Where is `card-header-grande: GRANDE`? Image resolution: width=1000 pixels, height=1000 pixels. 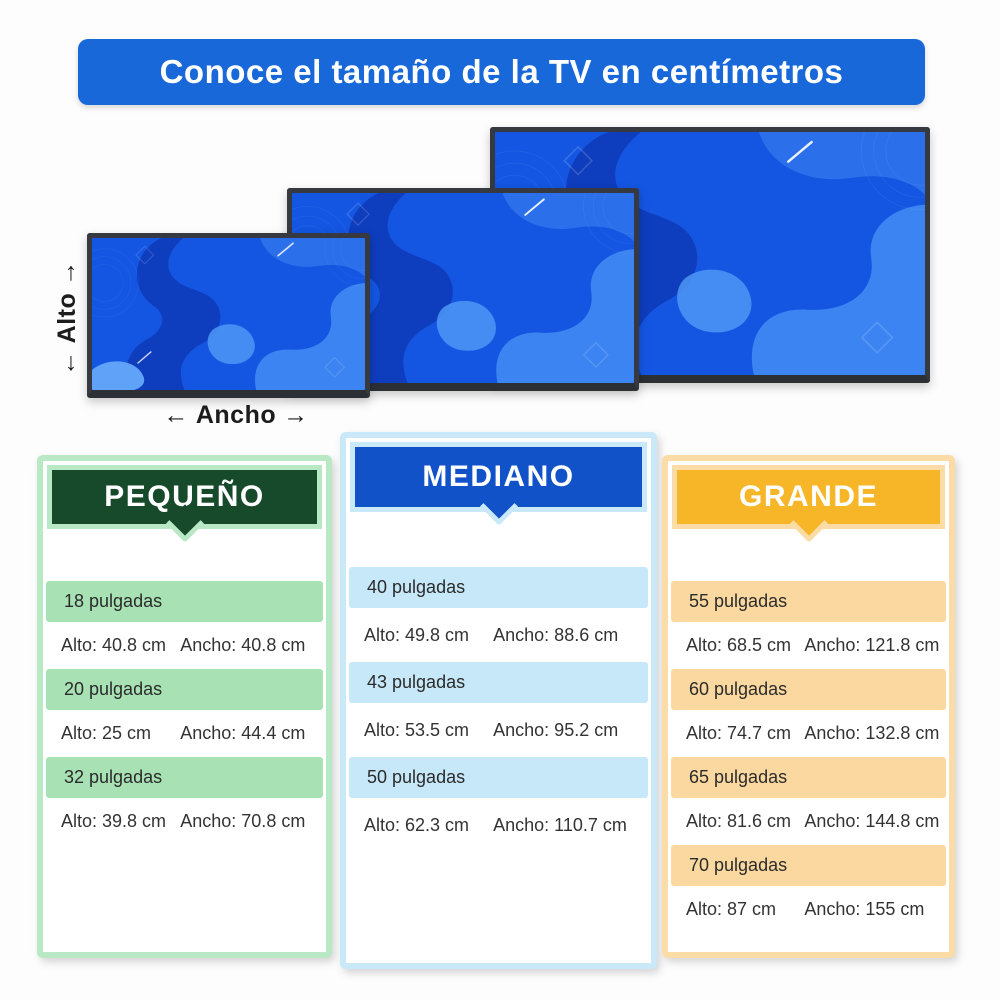
card-header-grande: GRANDE is located at coordinates (808, 504).